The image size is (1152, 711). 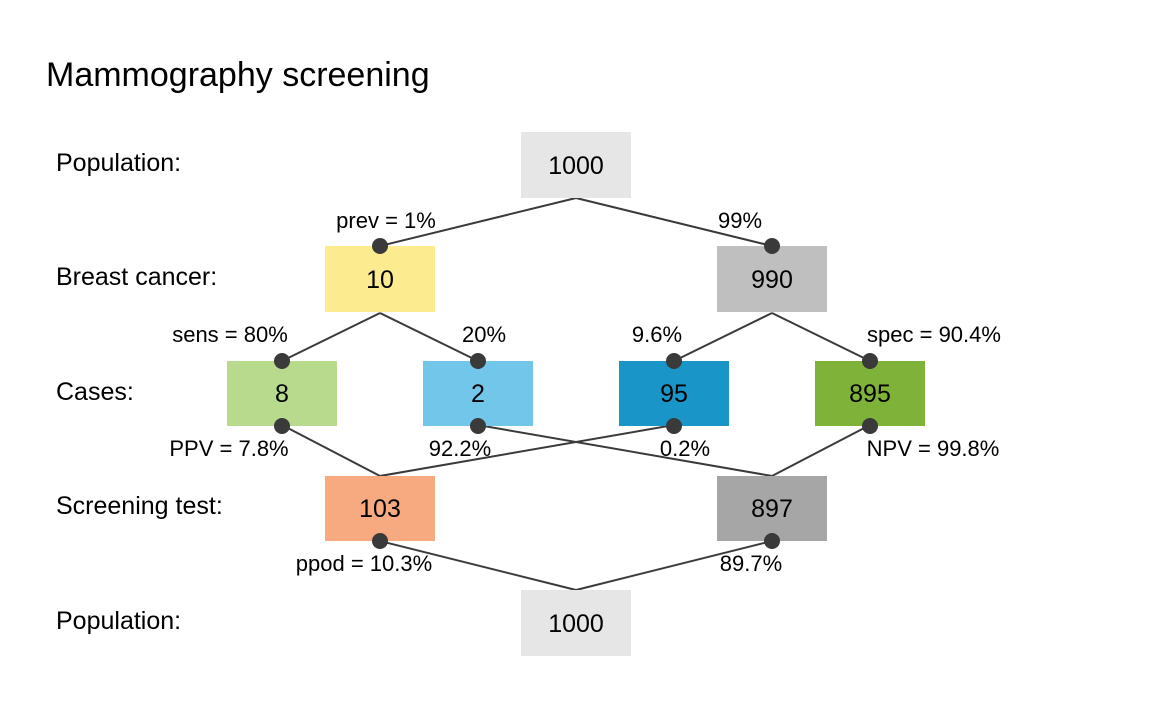 What do you see at coordinates (625, 450) in the screenshot?
I see `edge-false-neg-test-neg` at bounding box center [625, 450].